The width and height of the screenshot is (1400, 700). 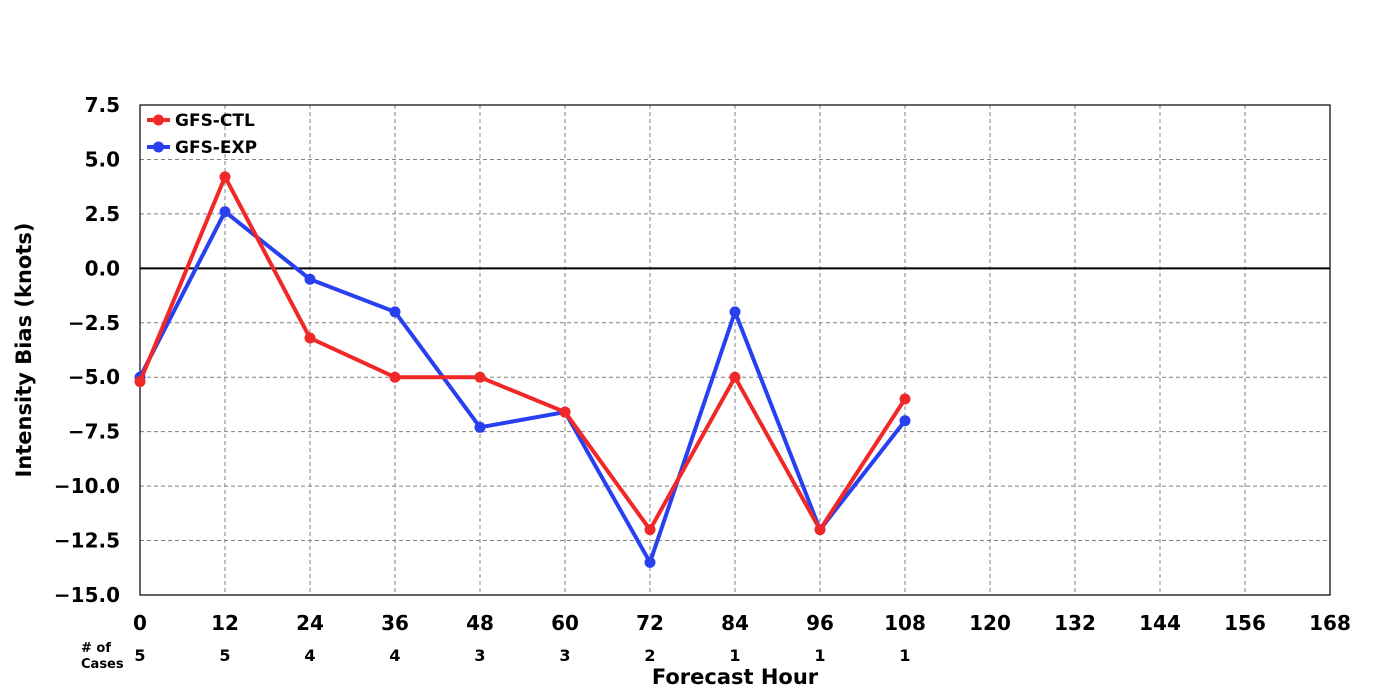 What do you see at coordinates (650, 623) in the screenshot?
I see `x-tick-label: 72` at bounding box center [650, 623].